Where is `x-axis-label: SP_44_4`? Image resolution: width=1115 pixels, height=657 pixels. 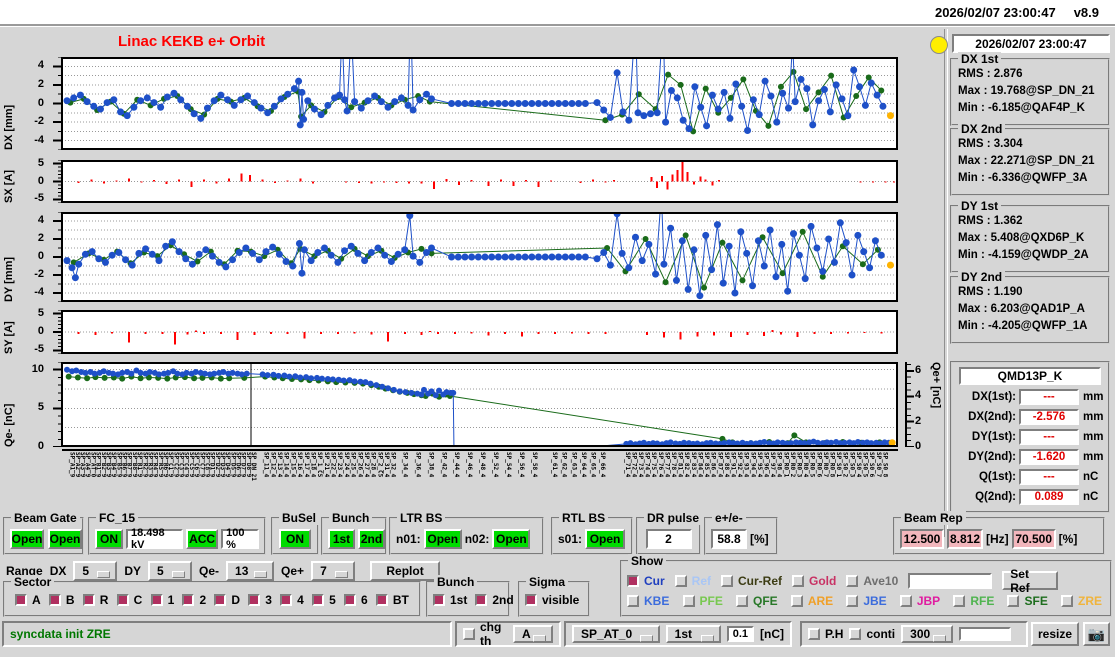 x-axis-label: SP_44_4 is located at coordinates (457, 465).